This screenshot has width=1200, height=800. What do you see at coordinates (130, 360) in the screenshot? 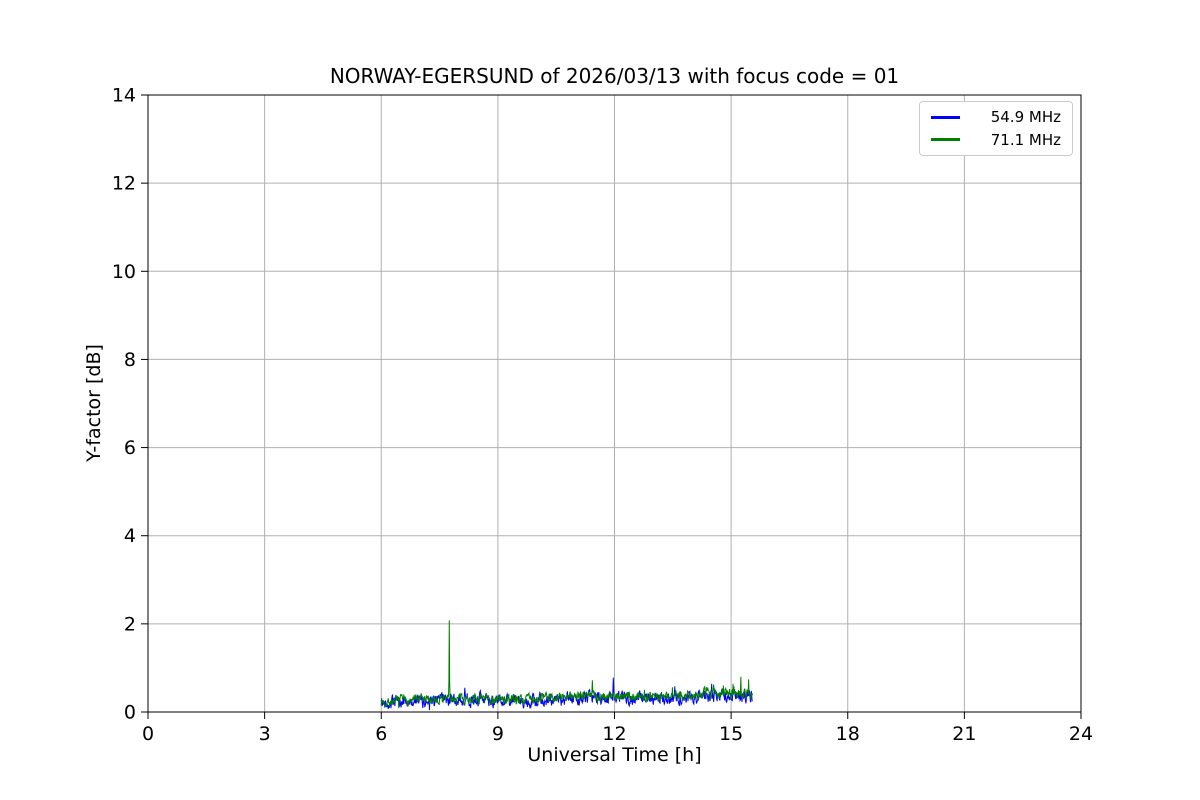
I see `y-tick-label: 8` at bounding box center [130, 360].